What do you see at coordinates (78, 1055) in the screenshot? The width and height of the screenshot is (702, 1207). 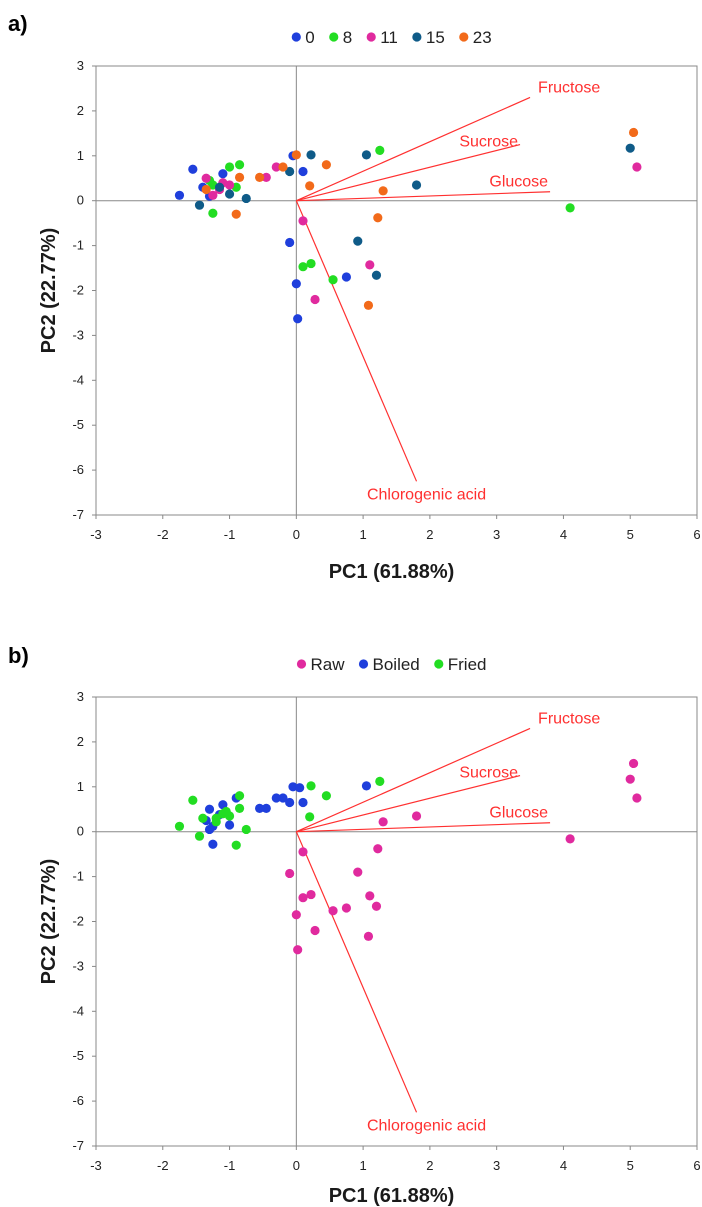 I see `y-tick-label: -5` at bounding box center [78, 1055].